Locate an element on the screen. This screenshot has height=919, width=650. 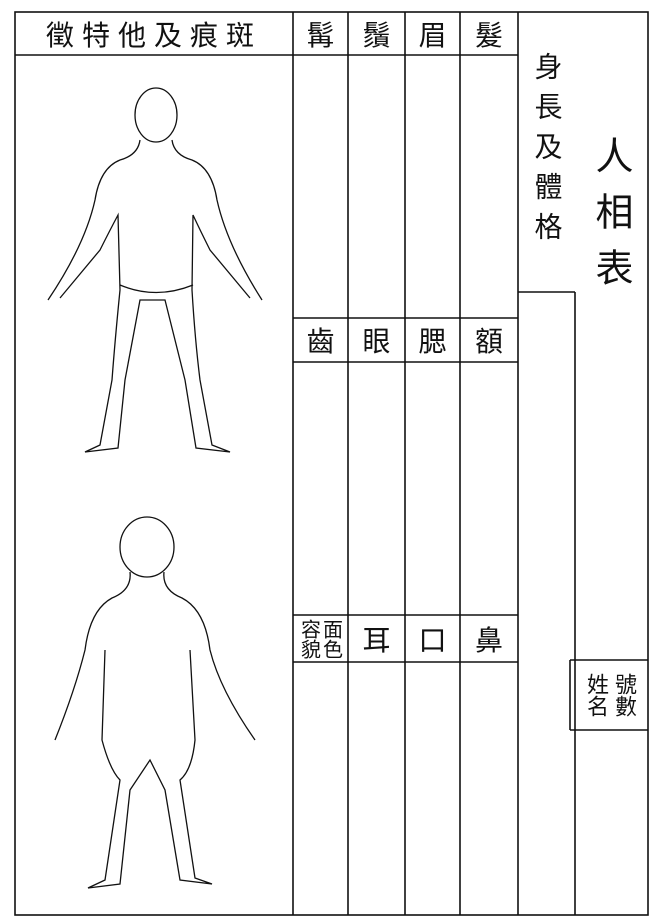
back-figure is located at coordinates (155, 702).